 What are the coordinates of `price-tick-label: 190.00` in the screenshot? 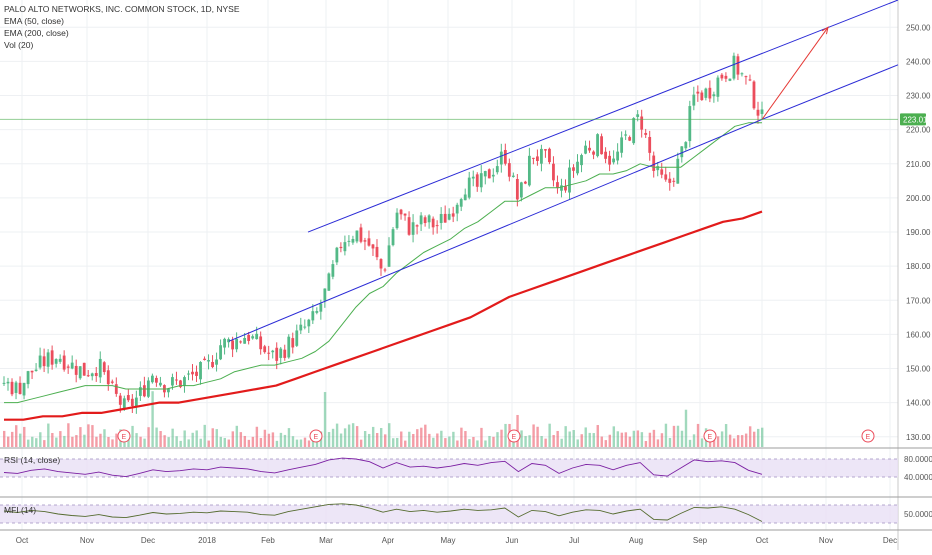 It's located at (918, 232).